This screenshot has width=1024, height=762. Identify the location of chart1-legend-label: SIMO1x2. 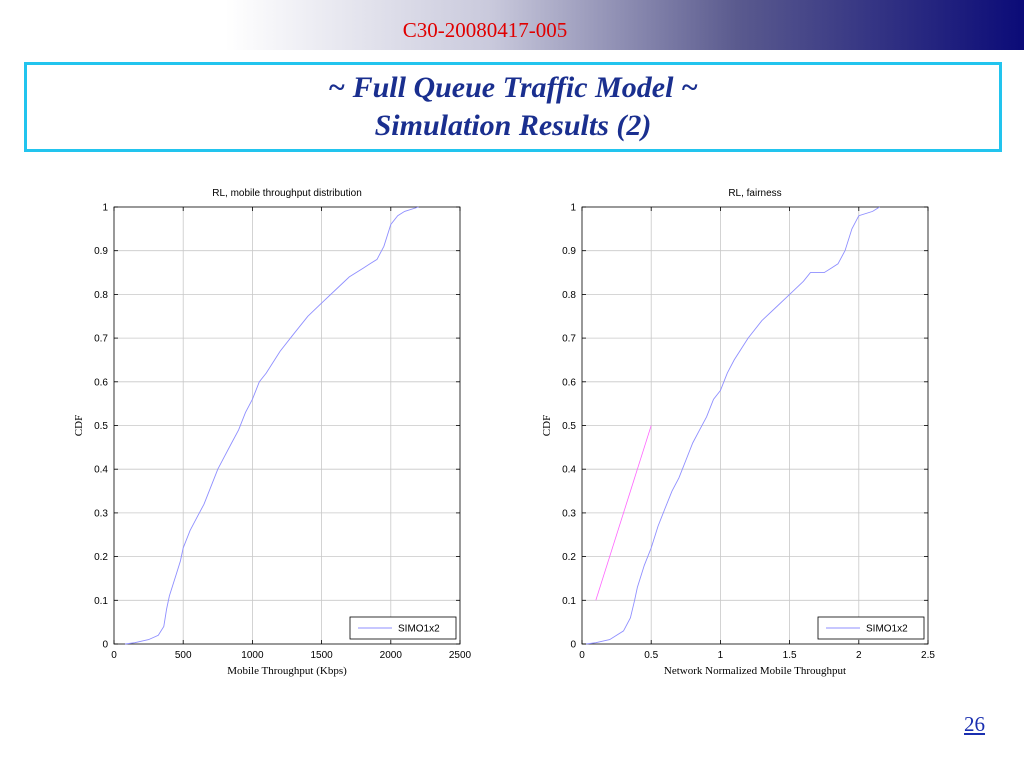
(419, 629).